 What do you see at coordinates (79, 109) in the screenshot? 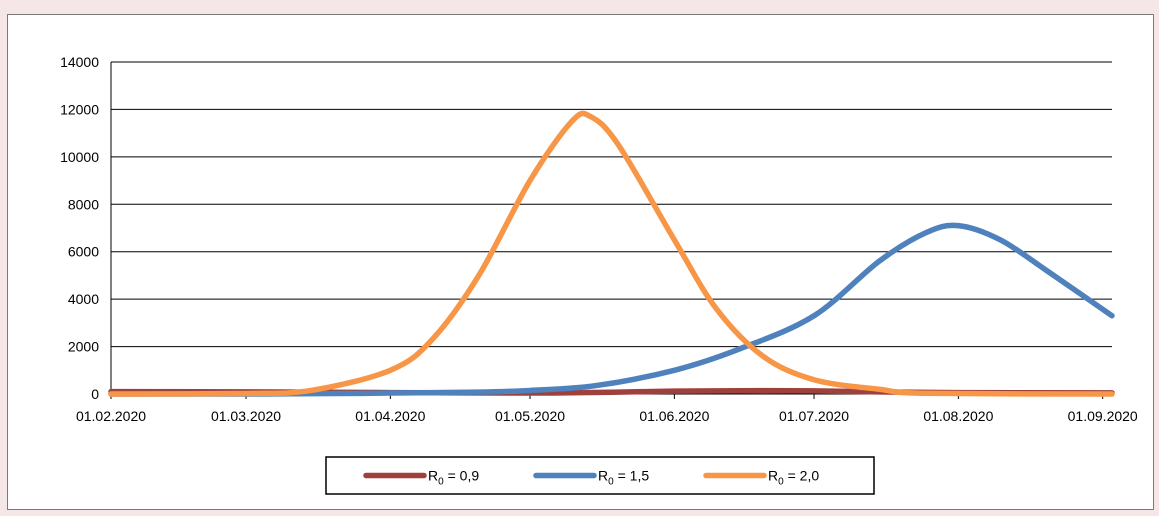
I see `y-tick-label: 12000` at bounding box center [79, 109].